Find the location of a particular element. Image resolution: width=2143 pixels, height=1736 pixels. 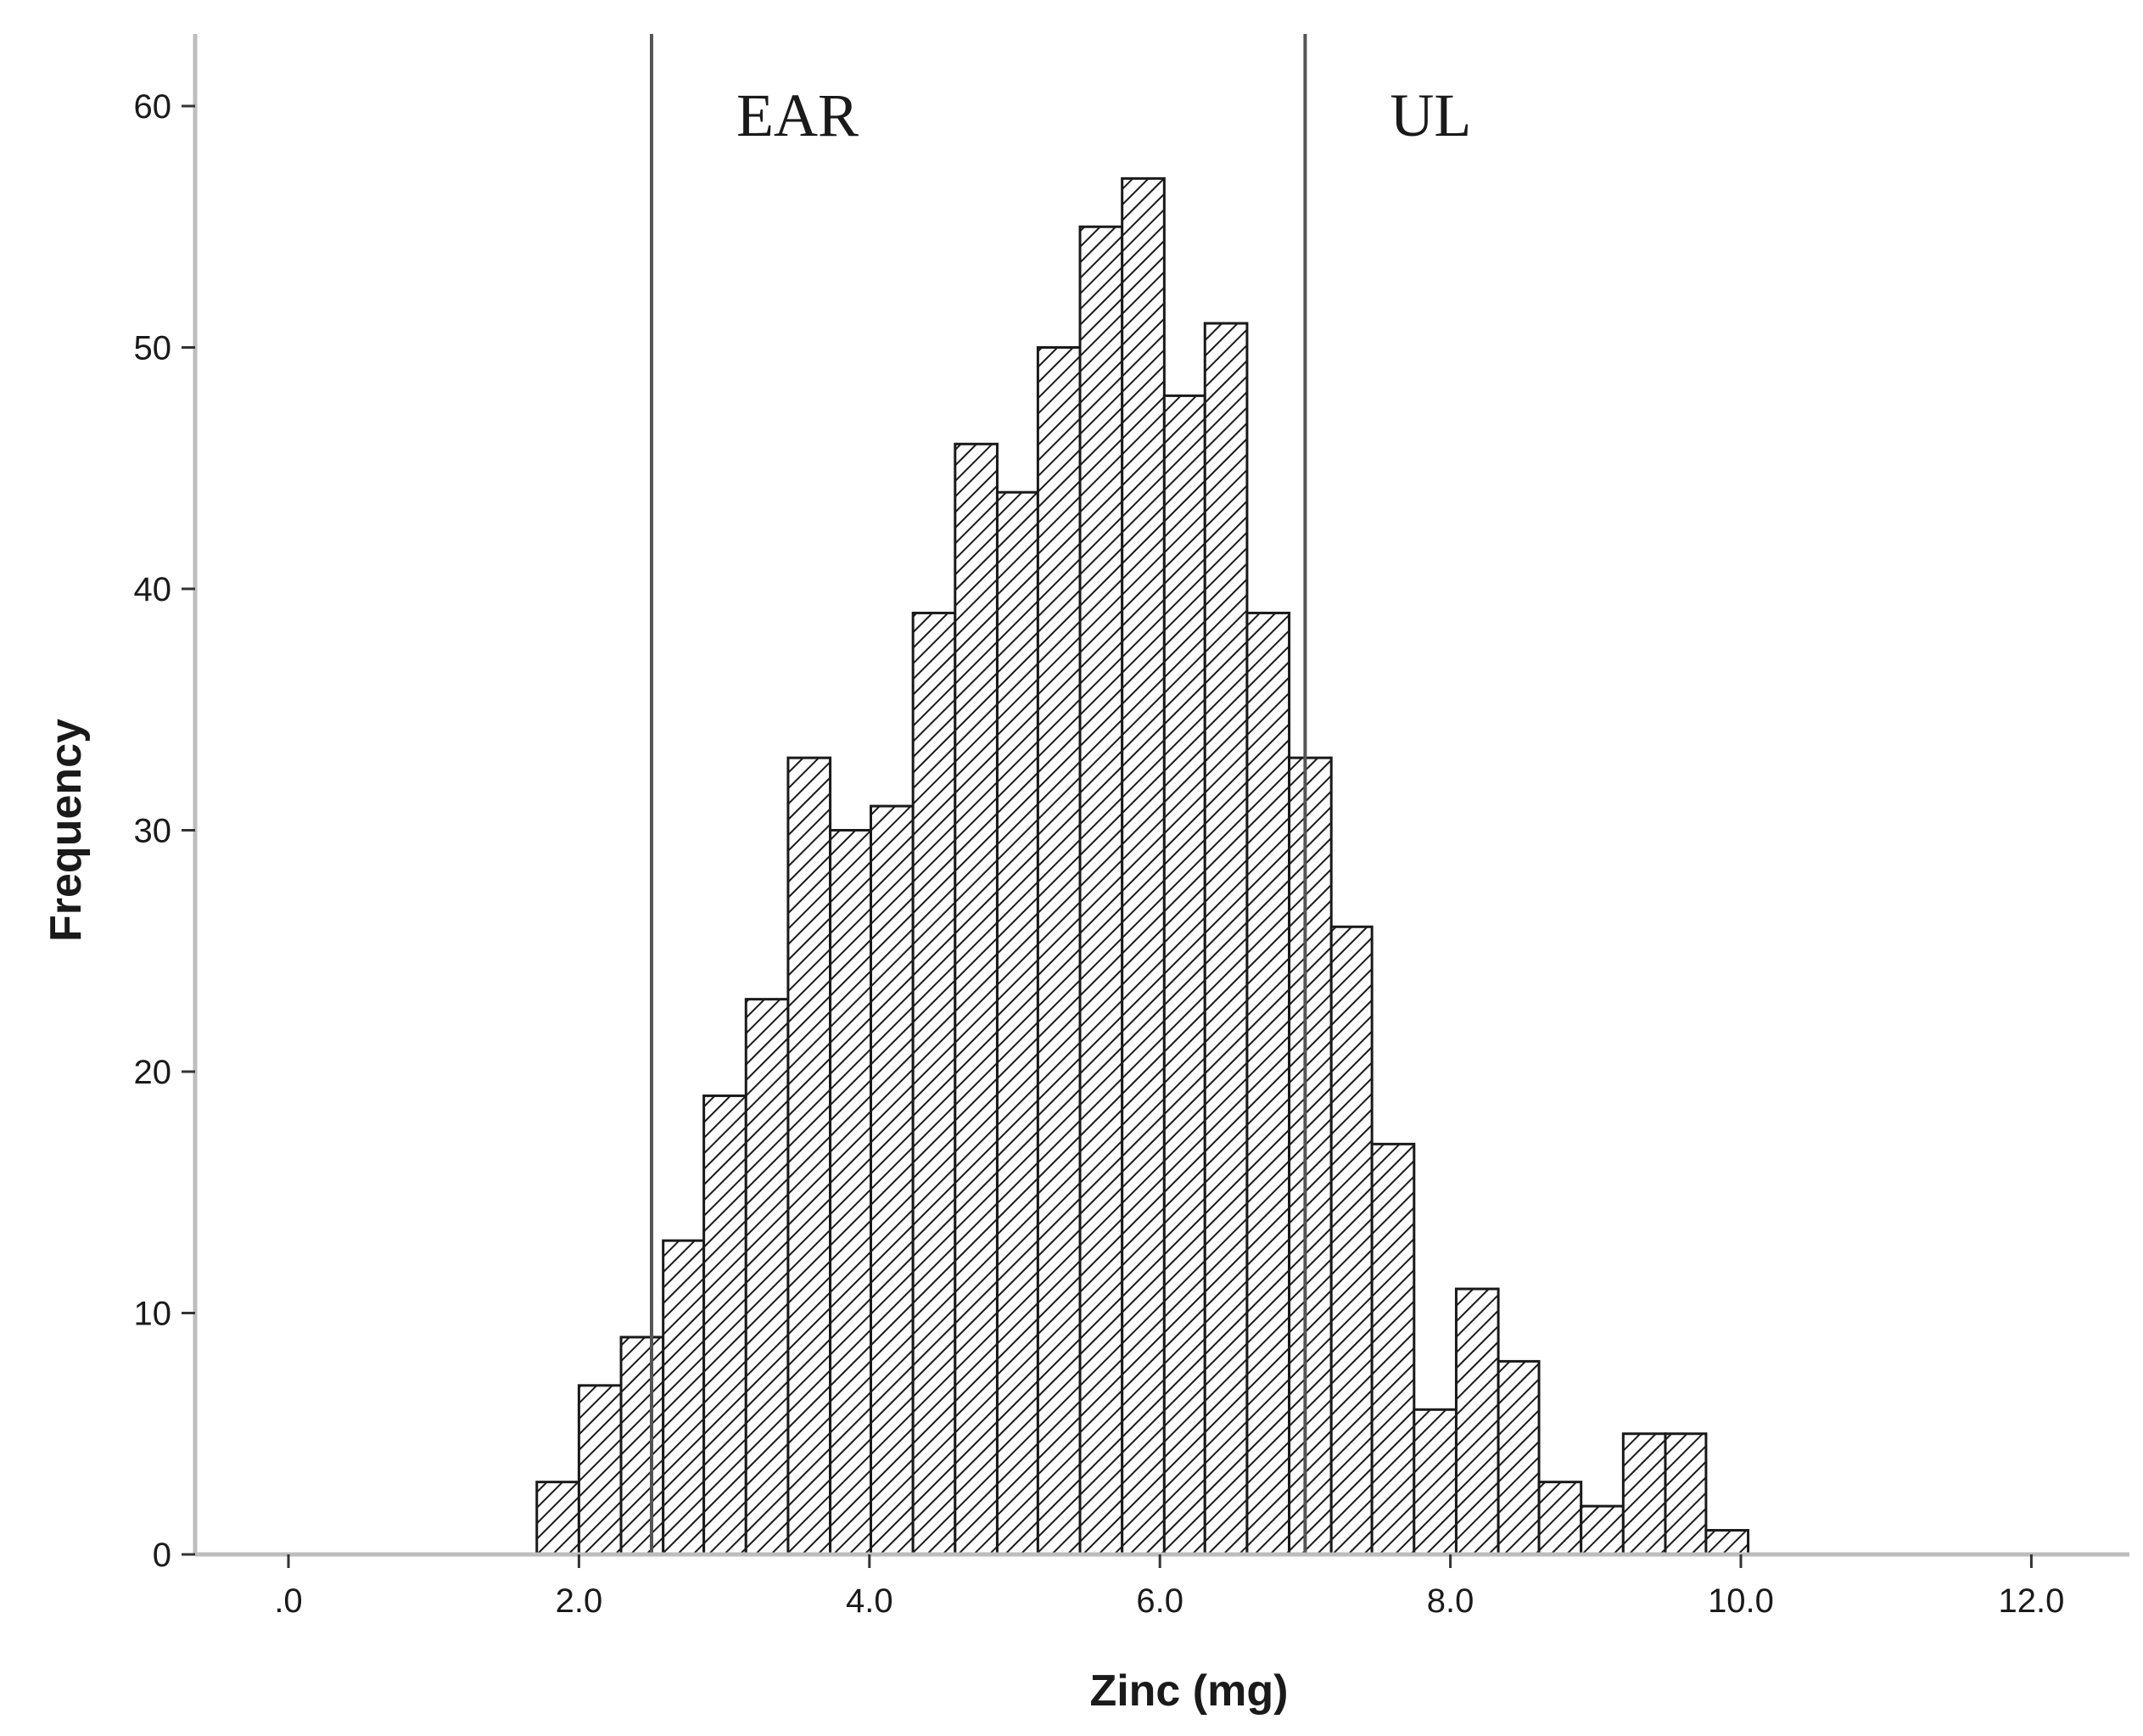

y-tick-label: 0 is located at coordinates (162, 1555).